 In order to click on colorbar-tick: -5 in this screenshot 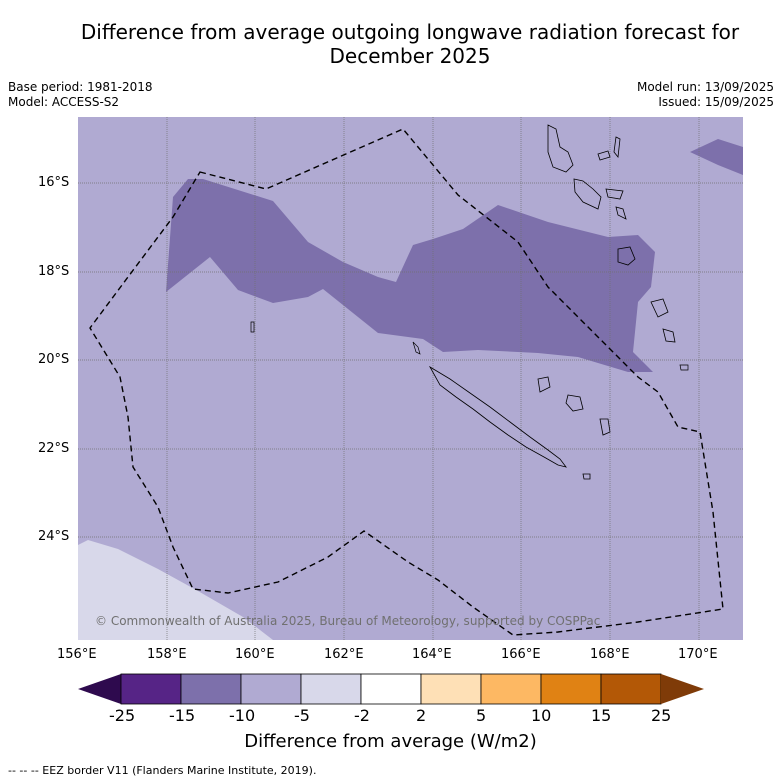, I will do `click(302, 715)`.